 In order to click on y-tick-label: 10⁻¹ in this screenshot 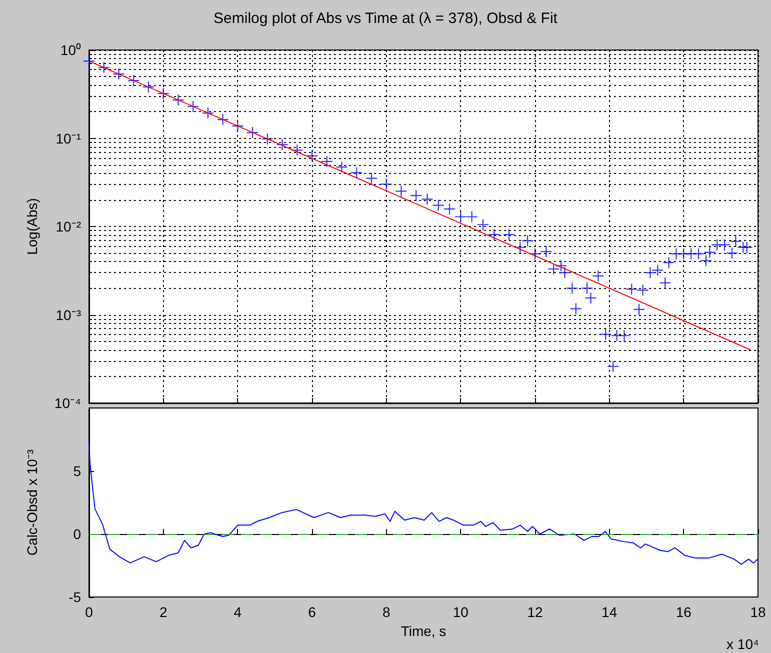, I will do `click(69, 138)`.